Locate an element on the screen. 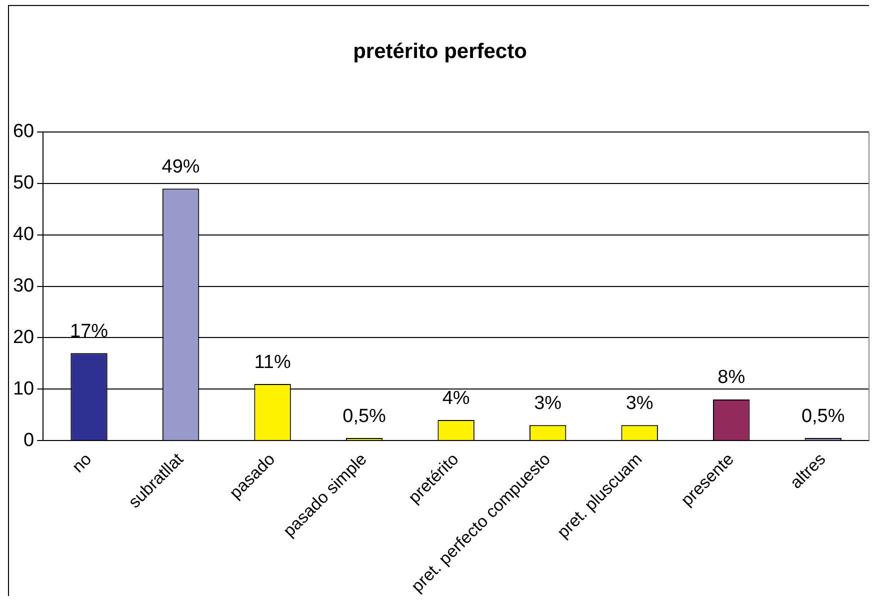 The width and height of the screenshot is (872, 602). data-label: 11% is located at coordinates (272, 362).